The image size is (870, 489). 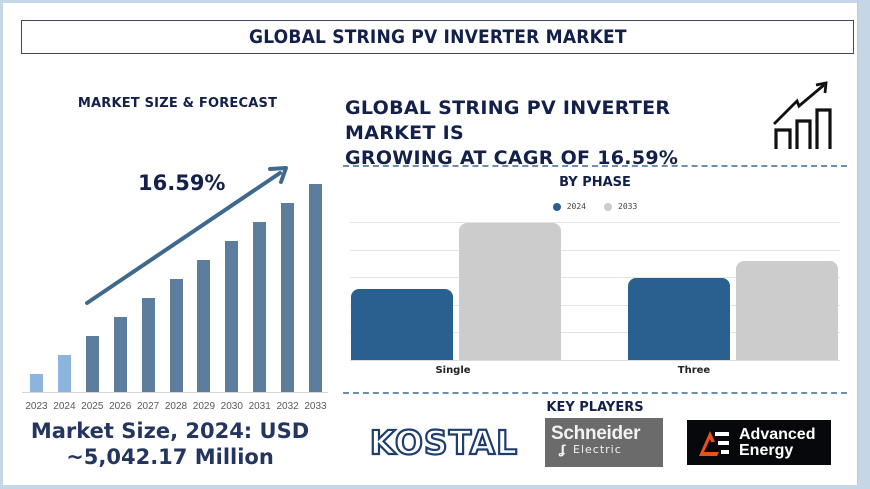 What do you see at coordinates (92, 364) in the screenshot?
I see `bar-2025` at bounding box center [92, 364].